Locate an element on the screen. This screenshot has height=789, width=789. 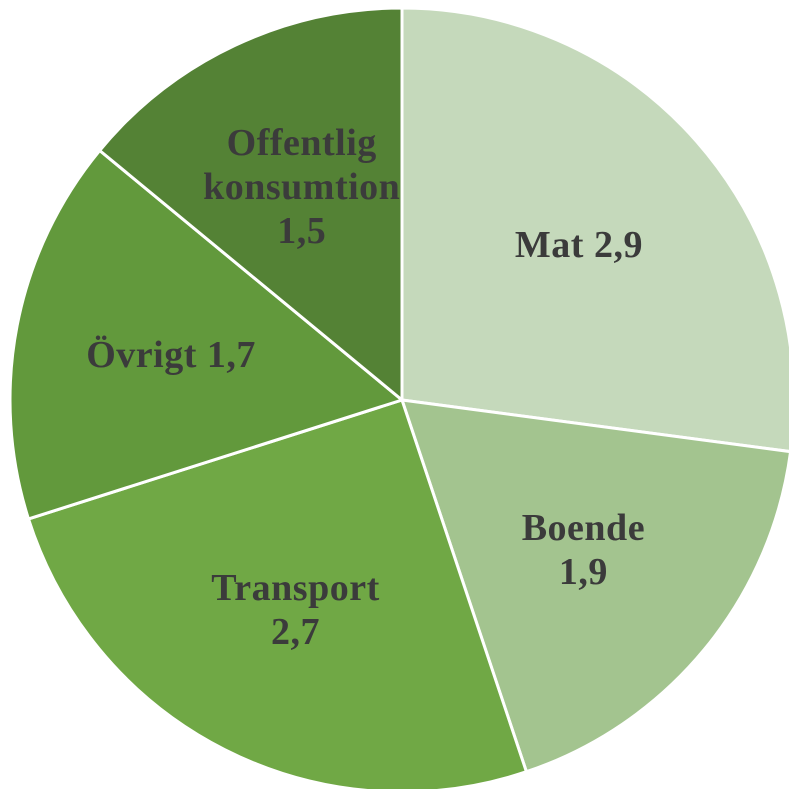
value-label: 1,9 is located at coordinates (583, 571).